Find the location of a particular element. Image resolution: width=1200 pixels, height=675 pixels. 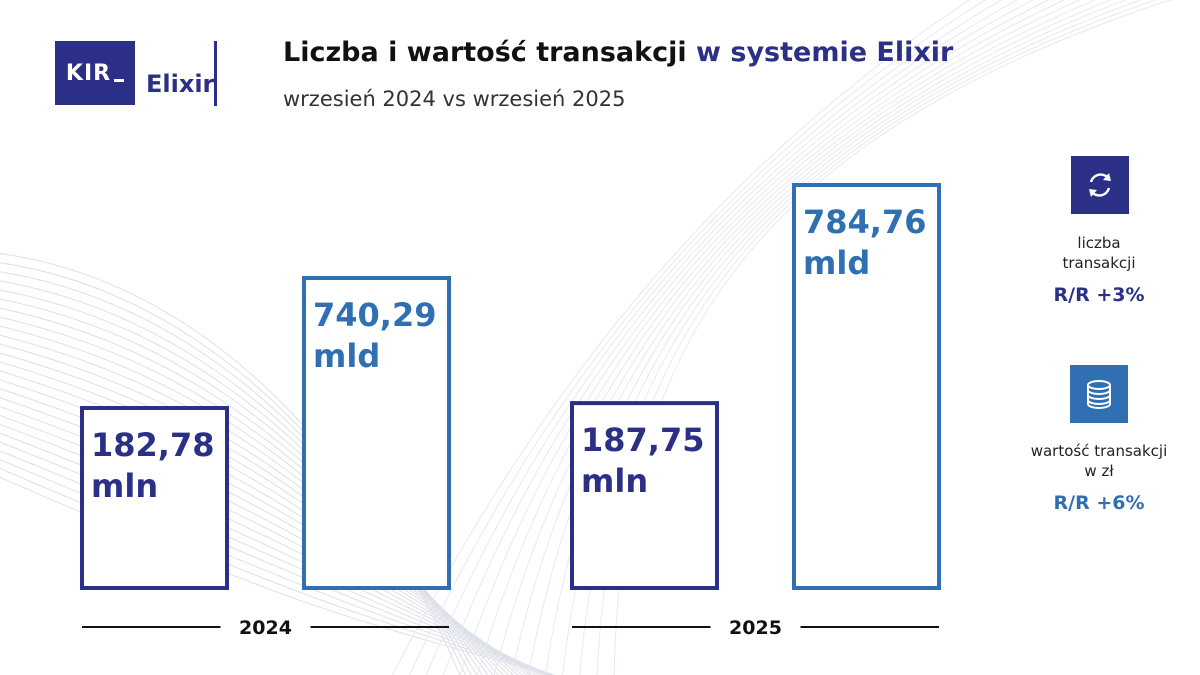

bar-unit-label-2025-series-2: mld is located at coordinates (836, 263).